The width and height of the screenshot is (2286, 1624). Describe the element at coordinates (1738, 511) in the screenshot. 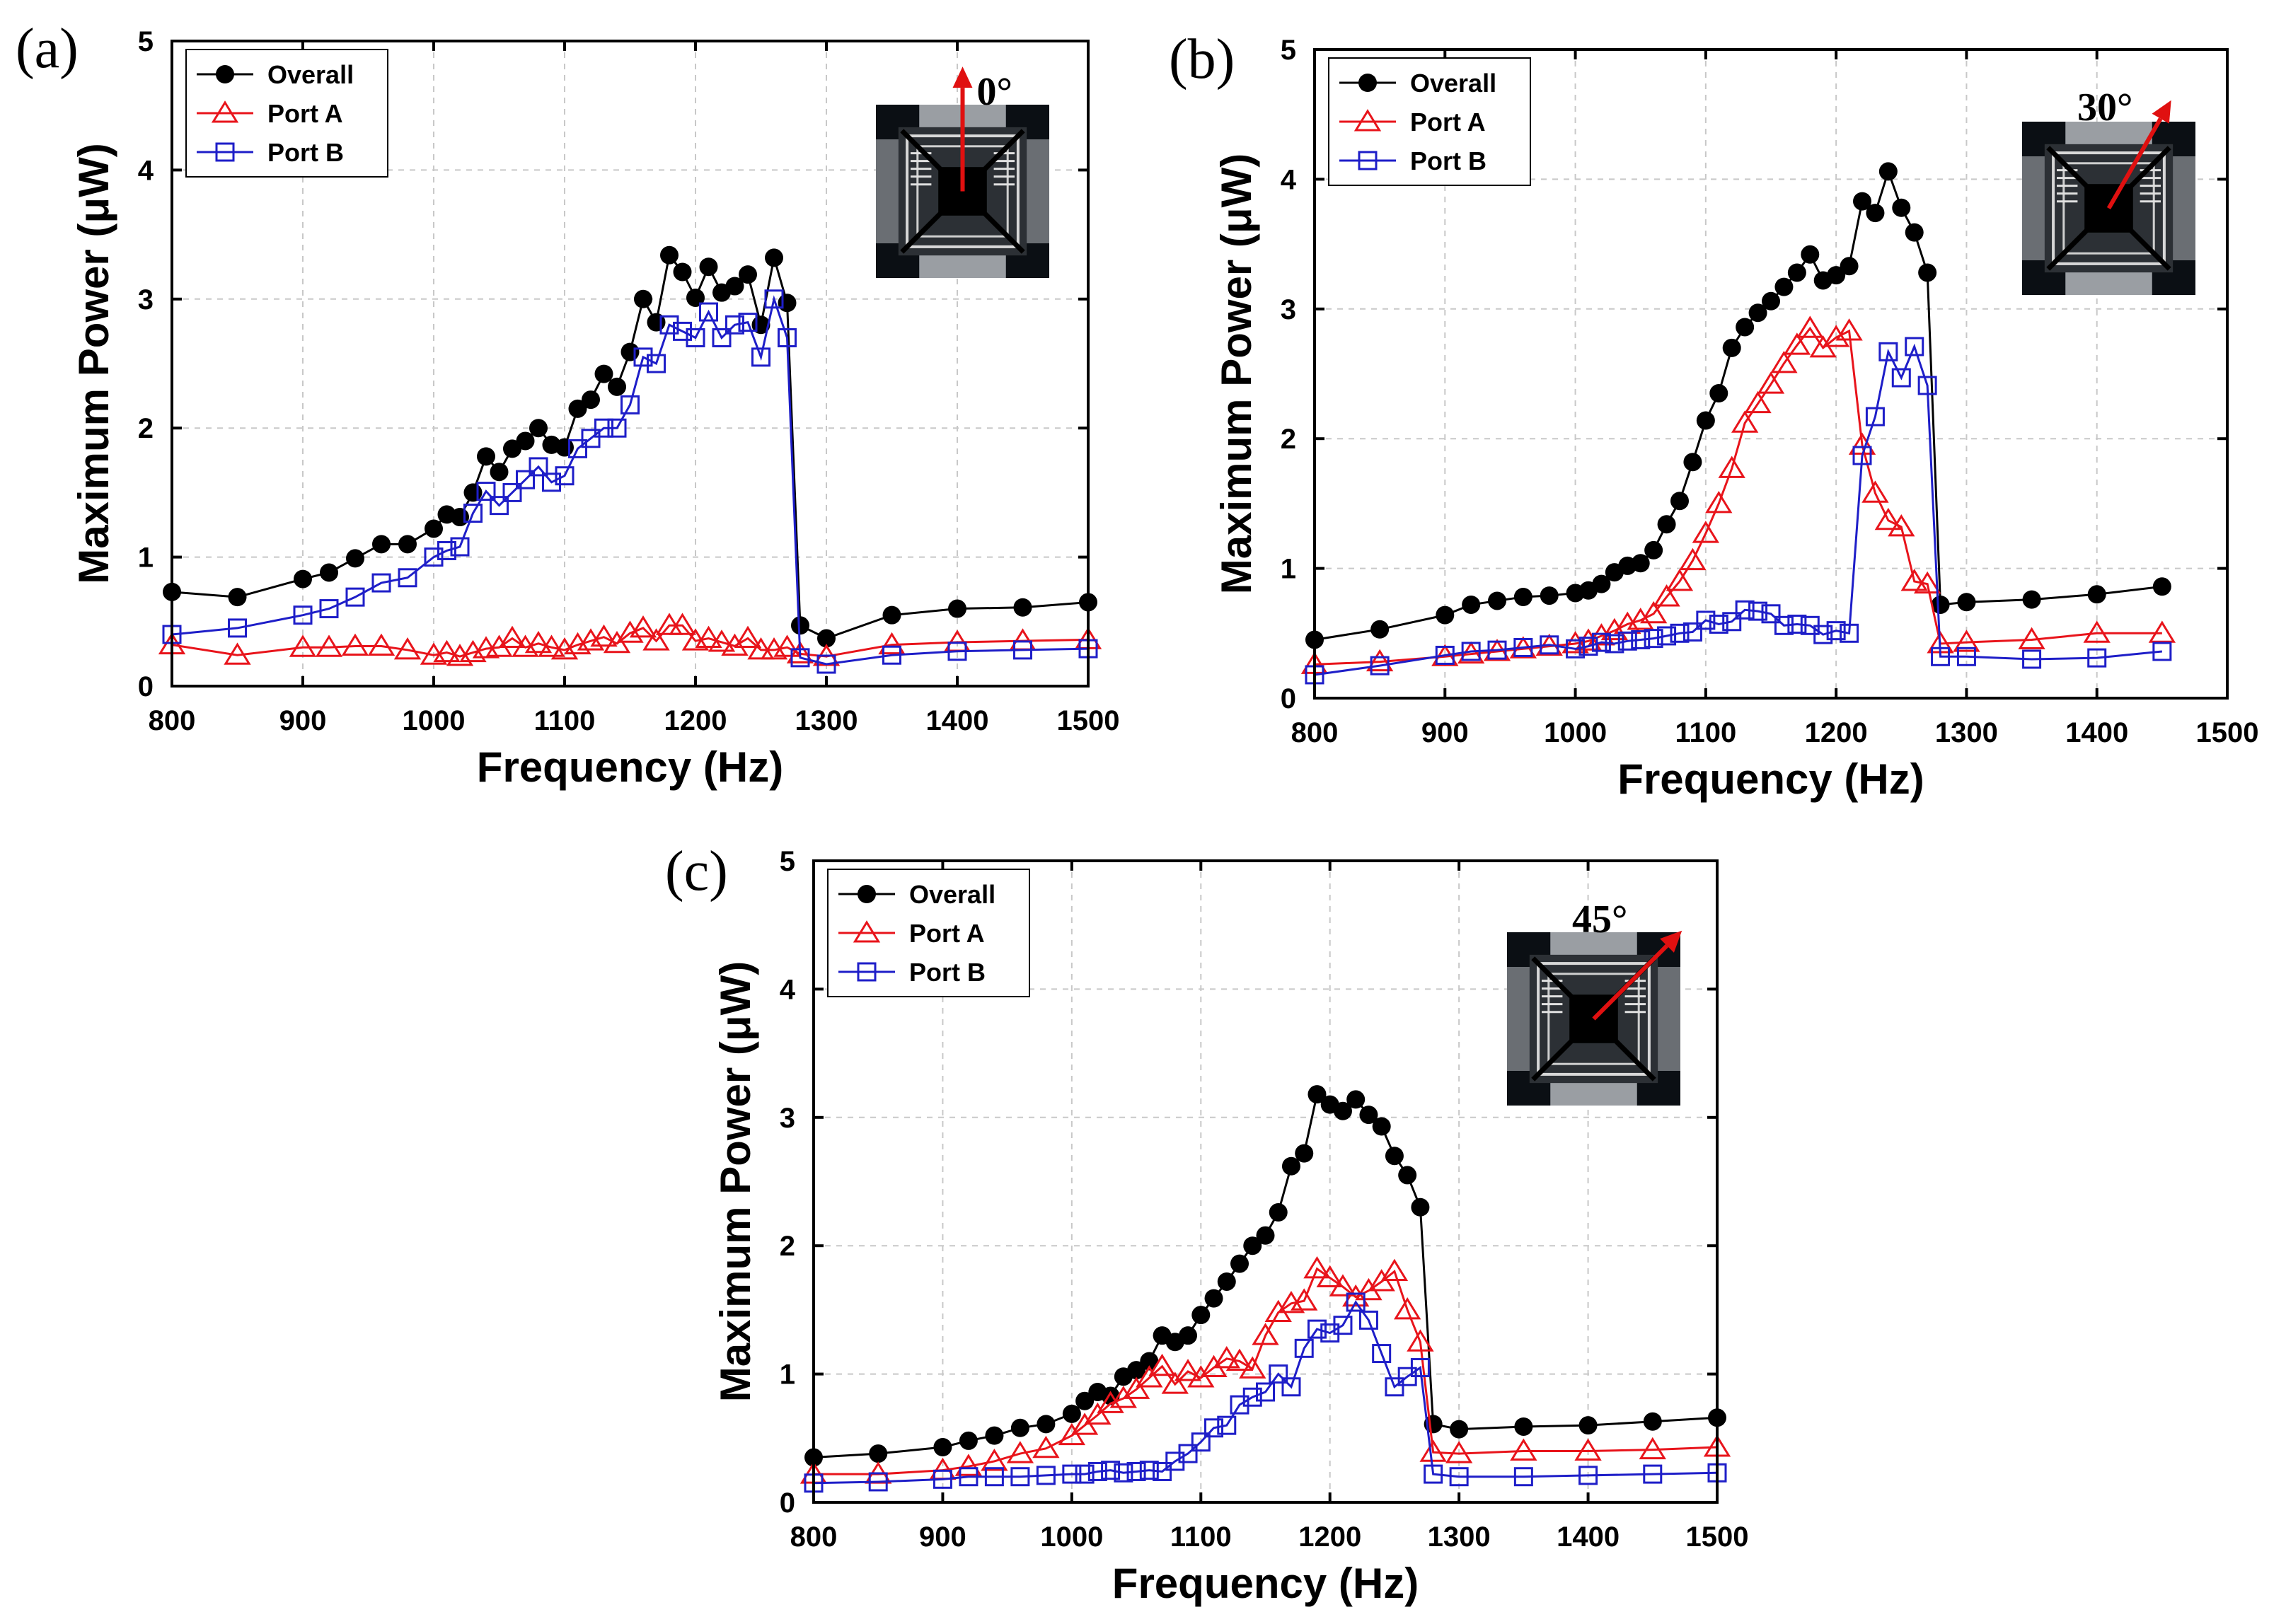

I see `series-port-b` at that location.